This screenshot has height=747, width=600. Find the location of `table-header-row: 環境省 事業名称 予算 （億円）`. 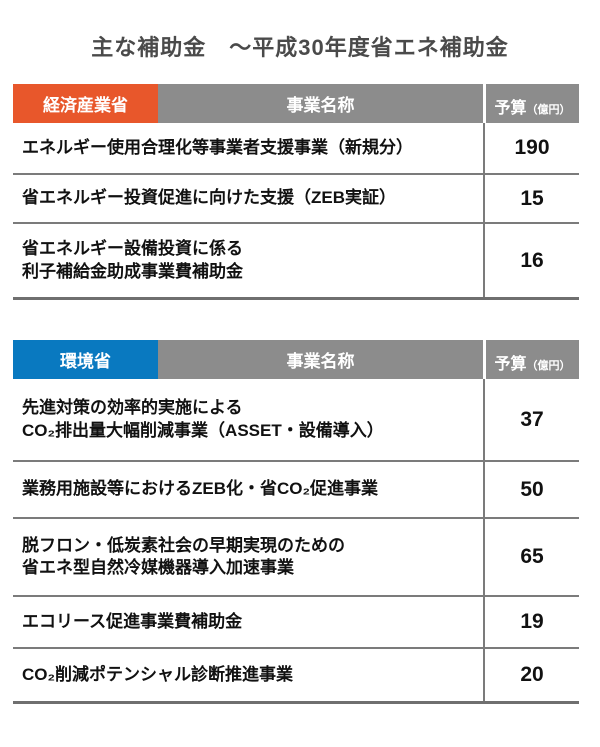

table-header-row: 環境省 事業名称 予算 （億円） is located at coordinates (296, 359).